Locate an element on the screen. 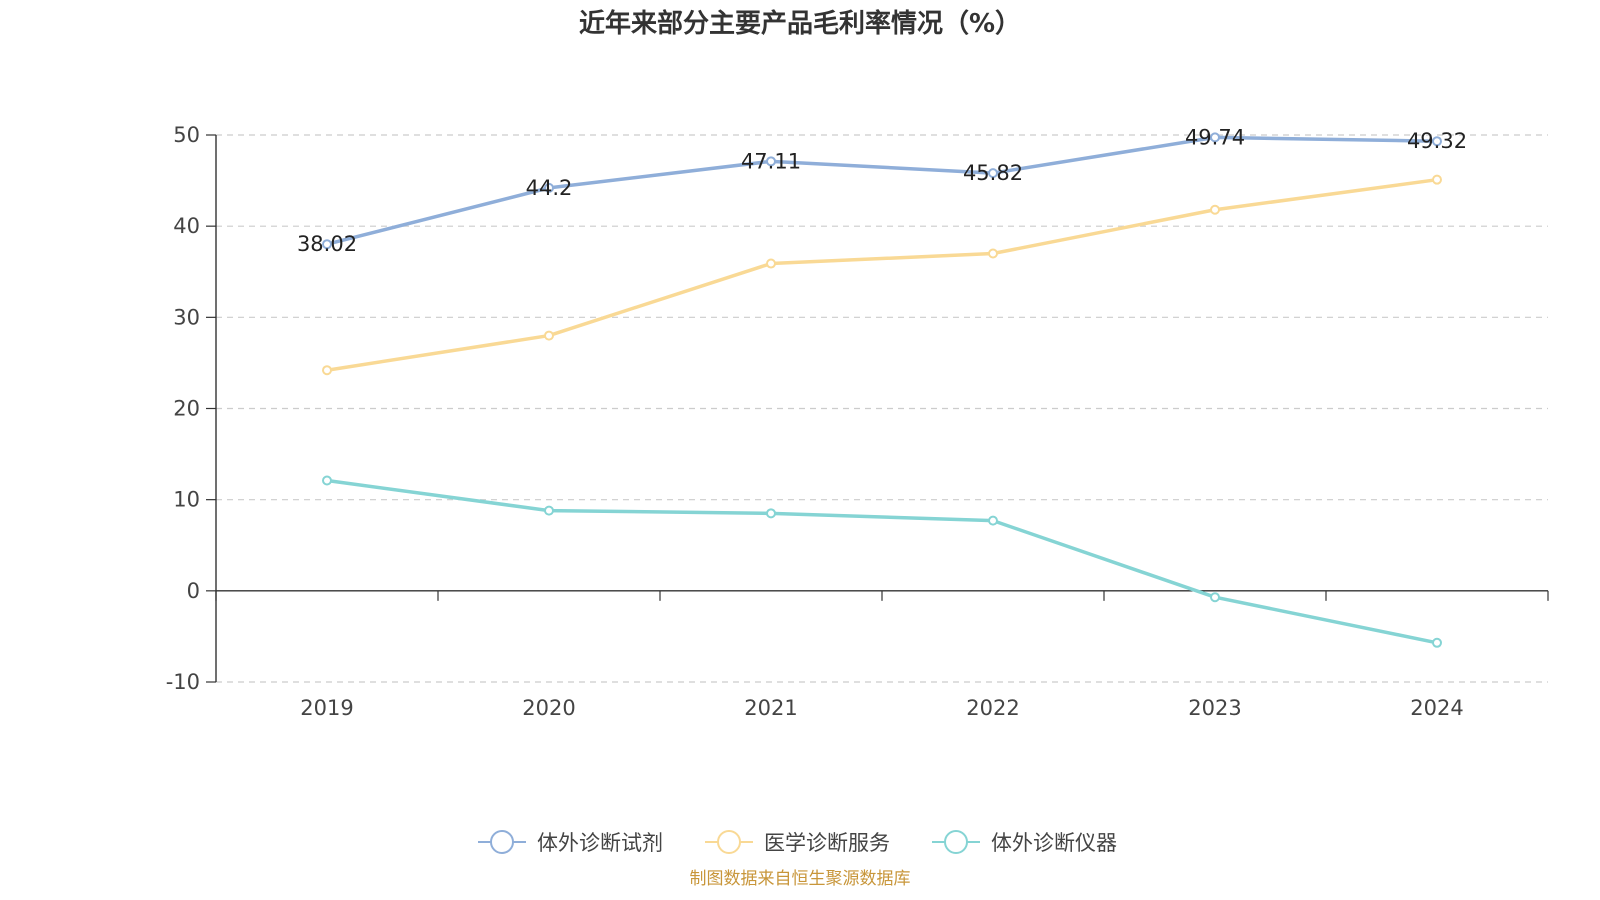  data-label: 38.02 is located at coordinates (327, 244).